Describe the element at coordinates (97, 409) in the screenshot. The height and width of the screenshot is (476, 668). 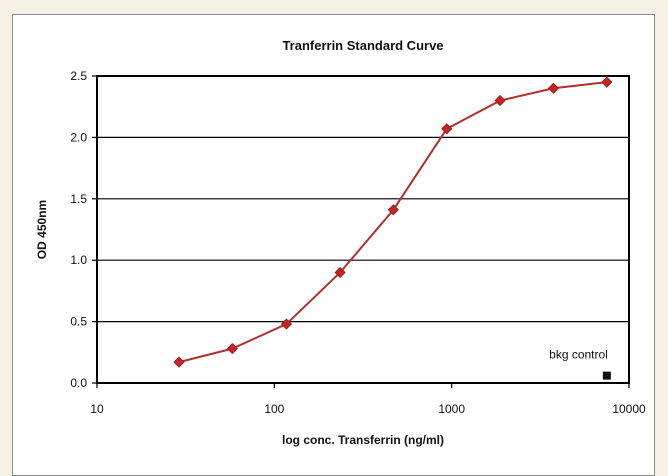
I see `x-tick-label: 10` at that location.